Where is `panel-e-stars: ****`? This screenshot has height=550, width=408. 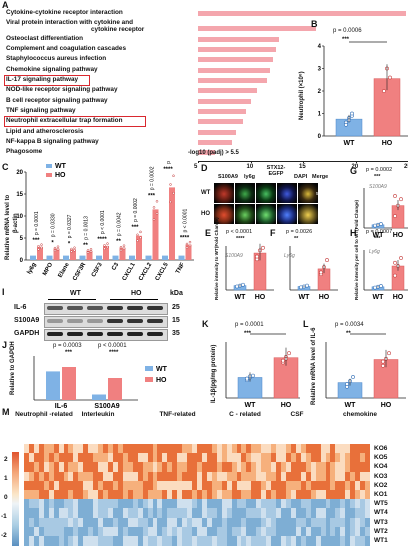
panel-e-stars: **** is located at coordinates (240, 239).